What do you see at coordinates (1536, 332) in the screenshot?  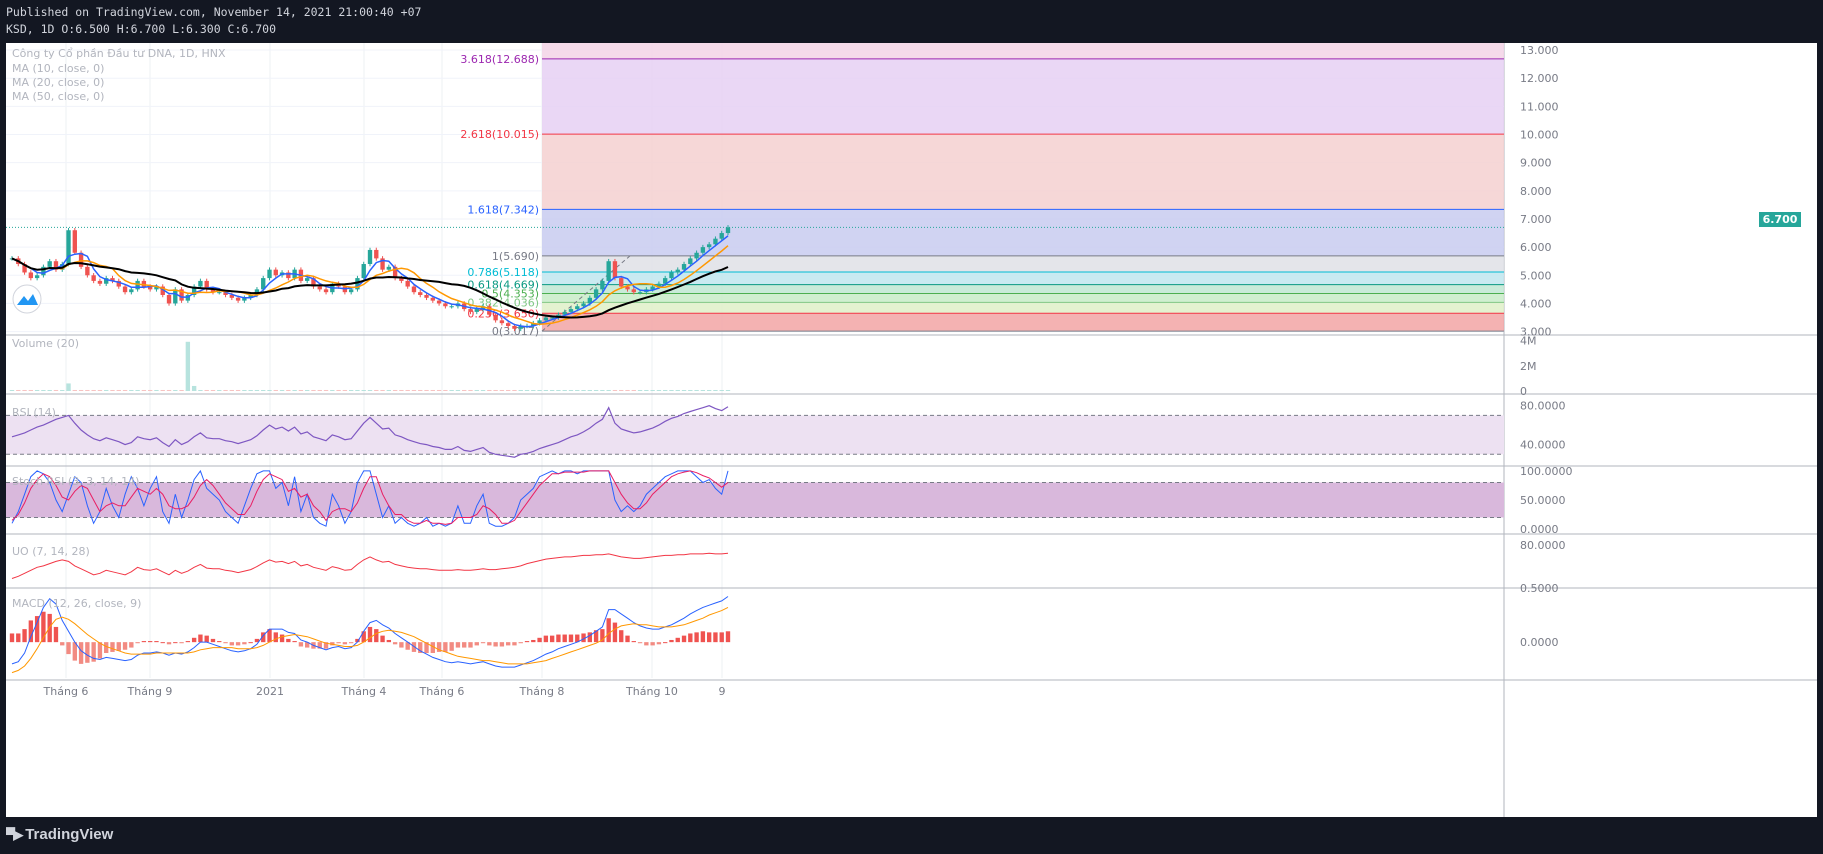 I see `price-tick-label: 3.000` at bounding box center [1536, 332].